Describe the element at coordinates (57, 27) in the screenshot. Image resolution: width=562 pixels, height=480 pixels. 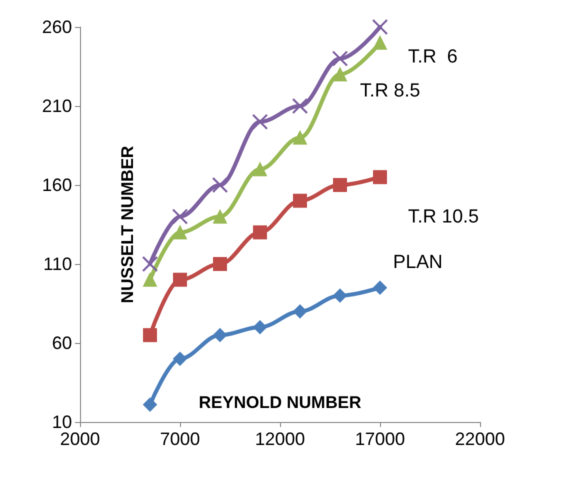
I see `y-tick-label: 260` at that location.